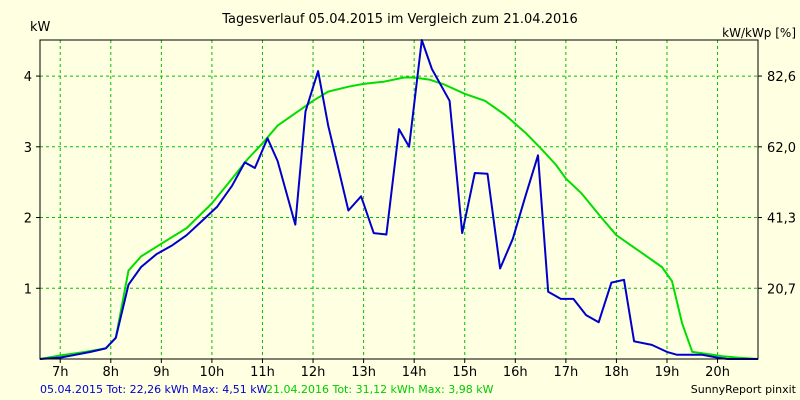 This screenshot has width=800, height=400. What do you see at coordinates (781, 77) in the screenshot?
I see `y-tick-label-right: 82,6` at bounding box center [781, 77].